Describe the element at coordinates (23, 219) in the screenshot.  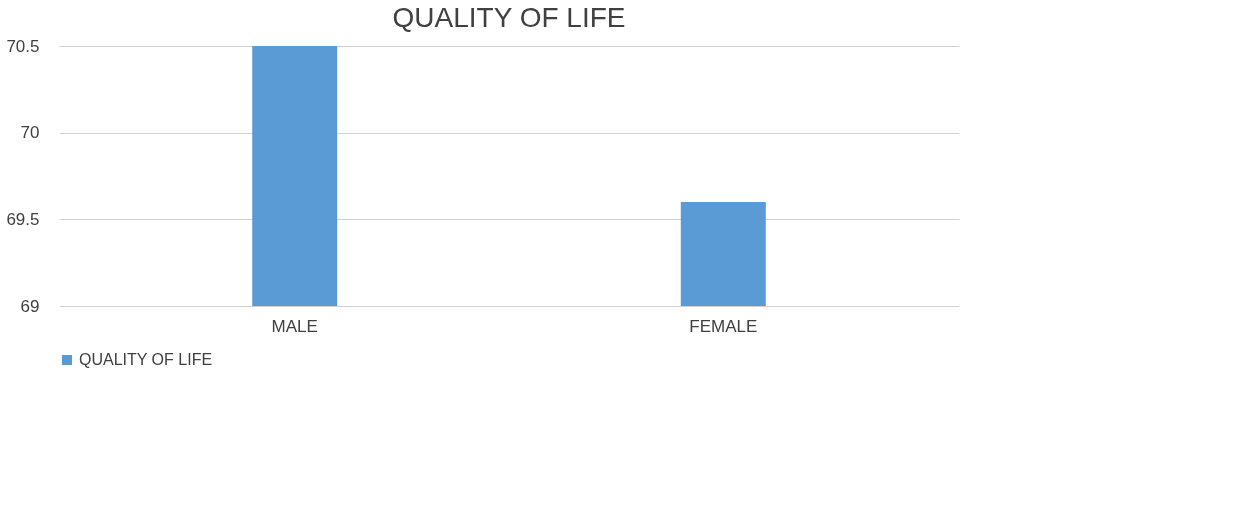
I see `y-tick-label: 69.5` at that location.